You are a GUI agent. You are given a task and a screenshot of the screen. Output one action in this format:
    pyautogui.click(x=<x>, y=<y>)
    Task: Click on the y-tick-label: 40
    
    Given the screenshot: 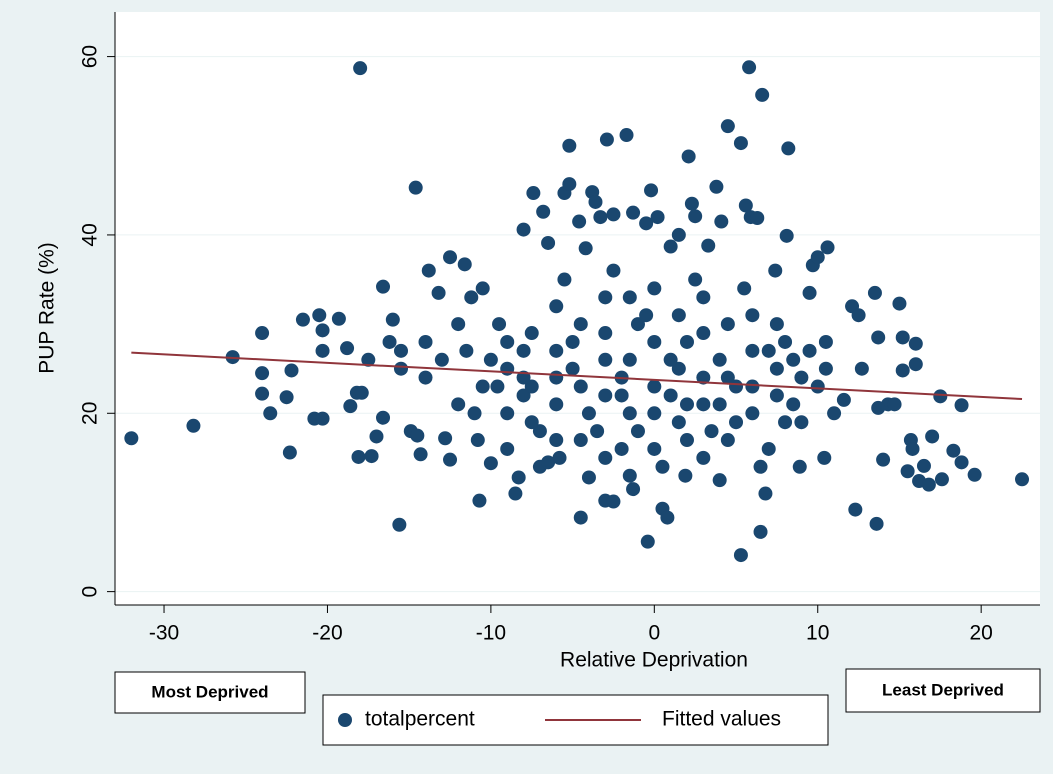 What is the action you would take?
    pyautogui.click(x=90, y=234)
    